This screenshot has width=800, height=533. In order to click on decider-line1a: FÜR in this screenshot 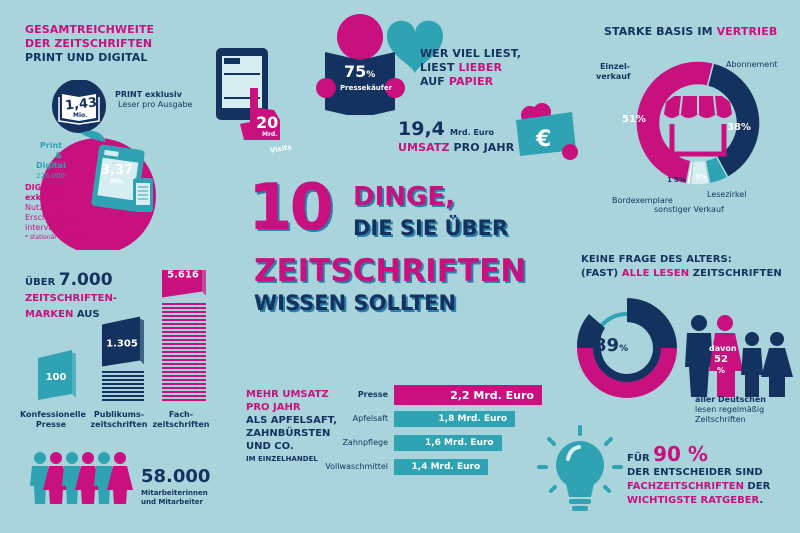, I will do `click(640, 458)`.